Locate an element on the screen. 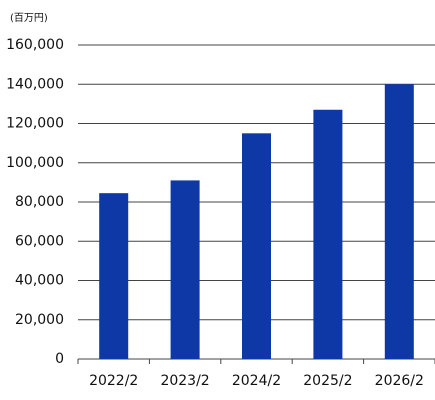  x-tick-label: 2024/2 is located at coordinates (256, 381).